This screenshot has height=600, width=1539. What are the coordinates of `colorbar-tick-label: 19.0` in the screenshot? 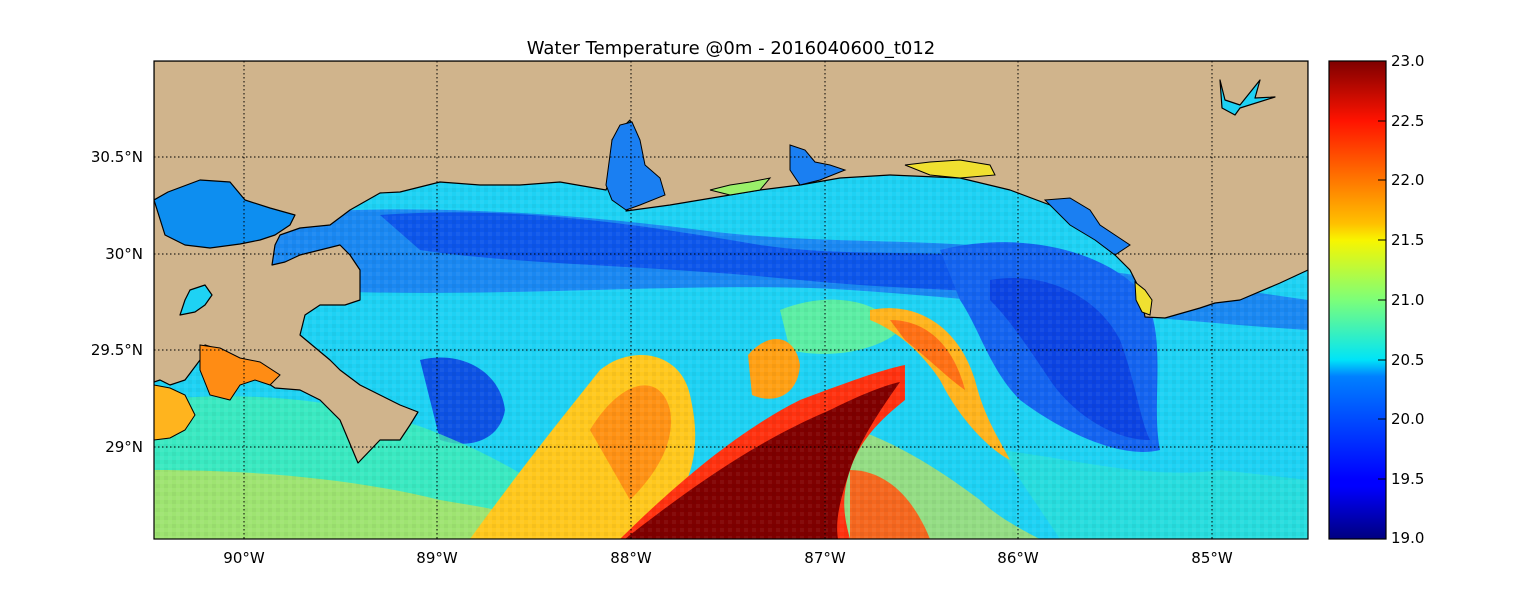 It's located at (1407, 538).